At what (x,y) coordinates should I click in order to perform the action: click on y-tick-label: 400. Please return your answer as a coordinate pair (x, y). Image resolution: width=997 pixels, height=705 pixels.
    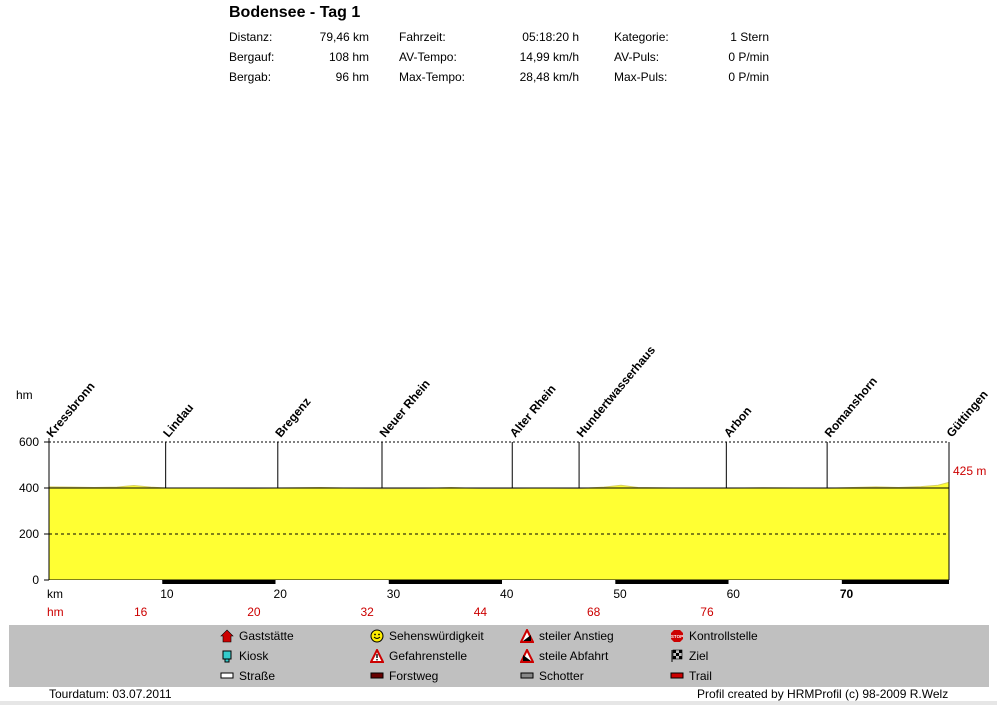
    Looking at the image, I should click on (29, 488).